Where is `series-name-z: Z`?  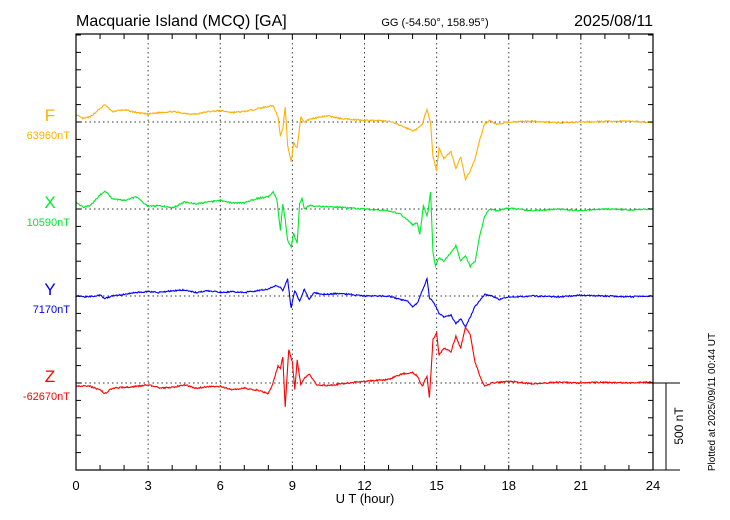
series-name-z: Z is located at coordinates (50, 376).